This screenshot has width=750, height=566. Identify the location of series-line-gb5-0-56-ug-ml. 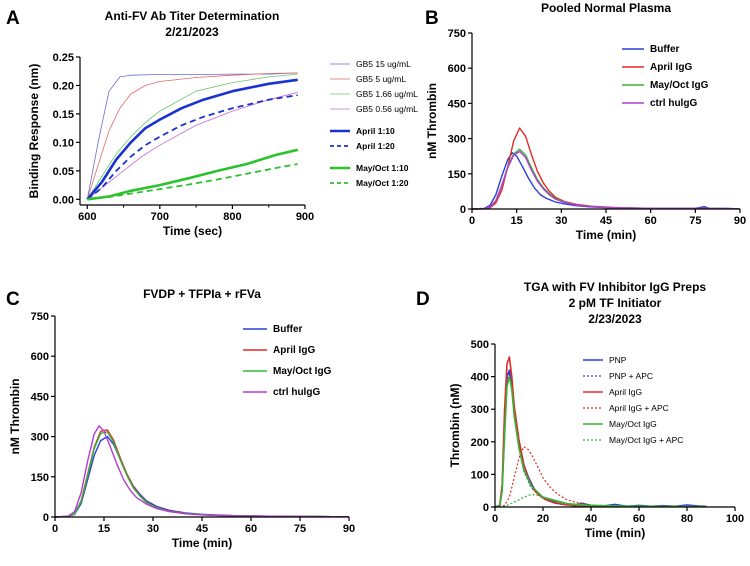
(192, 145).